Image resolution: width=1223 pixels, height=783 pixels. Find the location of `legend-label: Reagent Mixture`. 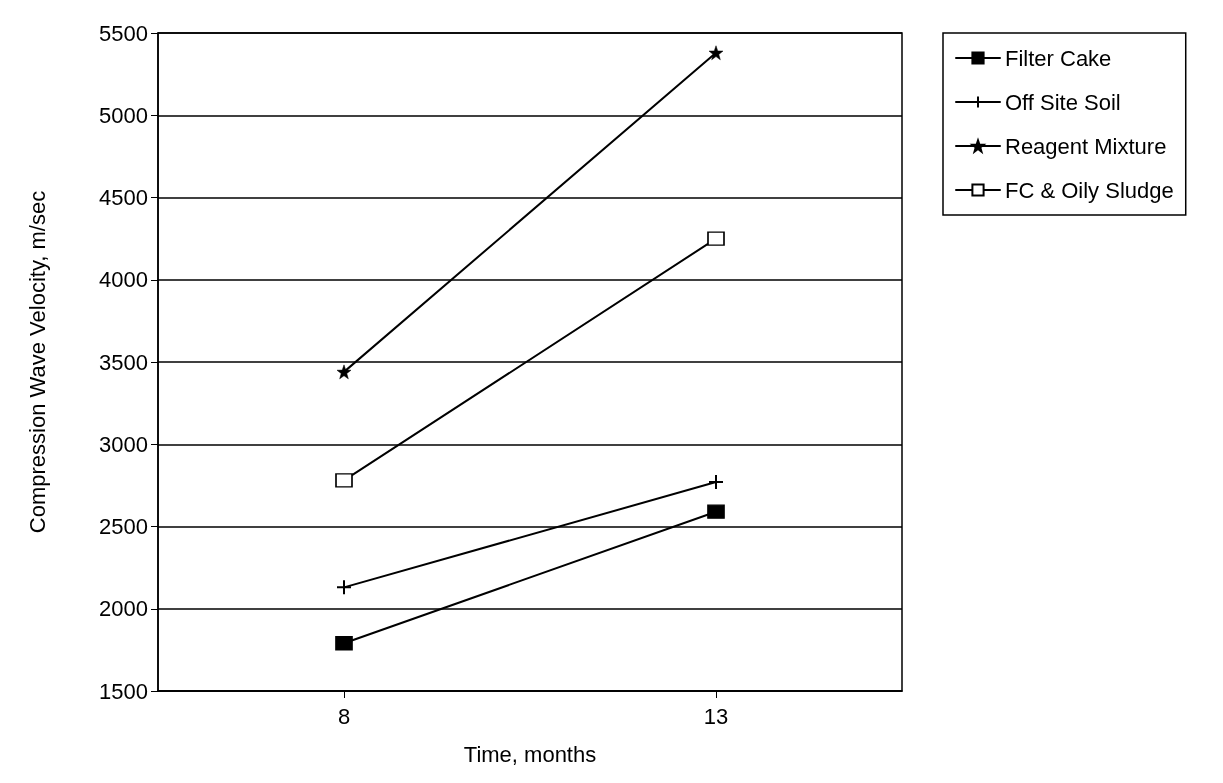

legend-label: Reagent Mixture is located at coordinates (1086, 146).